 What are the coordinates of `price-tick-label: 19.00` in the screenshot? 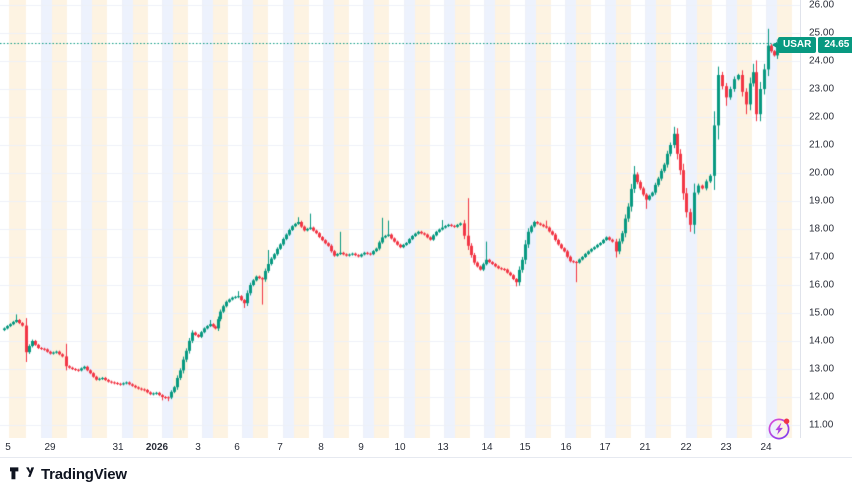 It's located at (822, 201).